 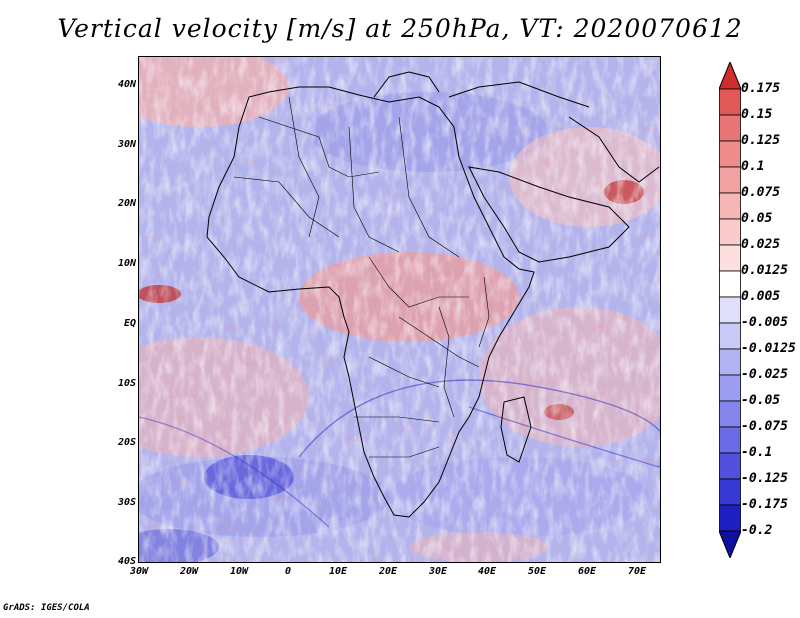 What do you see at coordinates (757, 114) in the screenshot?
I see `colorbar-level-label: 0.15` at bounding box center [757, 114].